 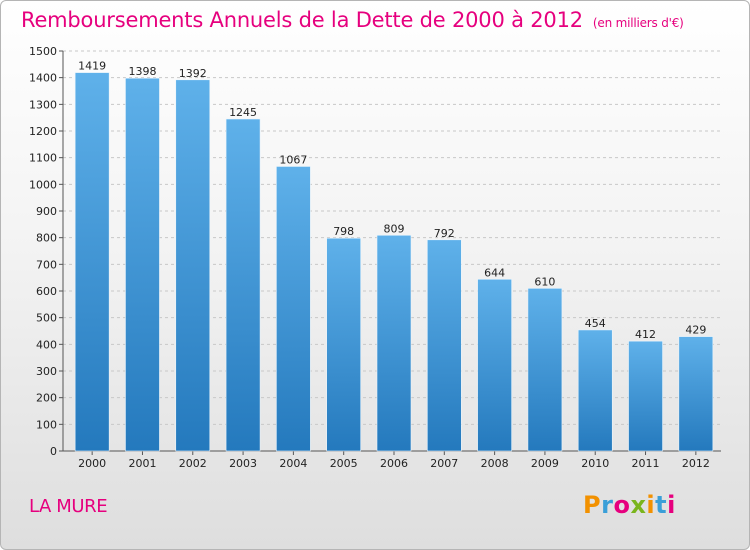 What do you see at coordinates (494, 365) in the screenshot?
I see `bar-2008` at bounding box center [494, 365].